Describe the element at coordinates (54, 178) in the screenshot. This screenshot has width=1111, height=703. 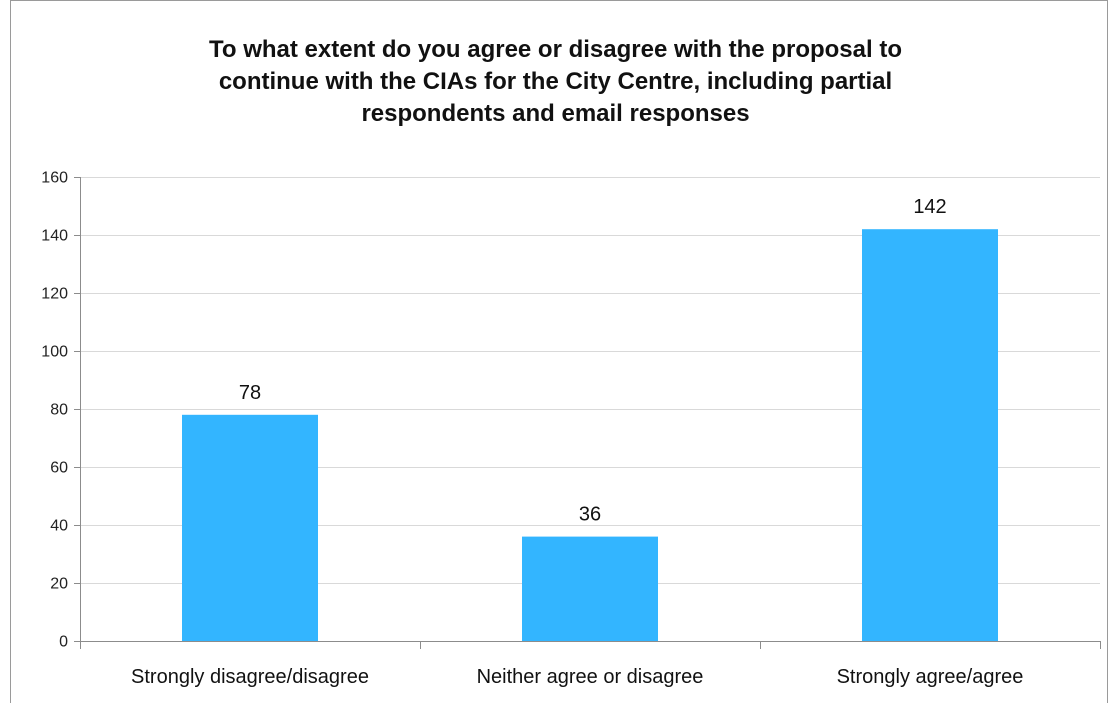
I see `y-tick-label: 160` at that location.